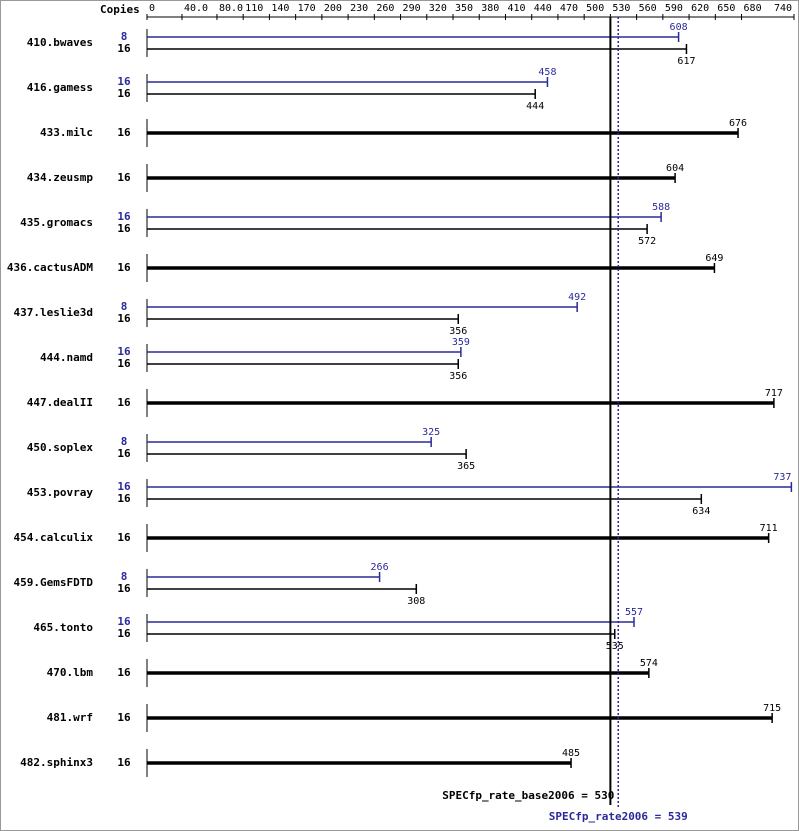 The image size is (799, 831). What do you see at coordinates (577, 297) in the screenshot?
I see `value-label: 492` at bounding box center [577, 297].